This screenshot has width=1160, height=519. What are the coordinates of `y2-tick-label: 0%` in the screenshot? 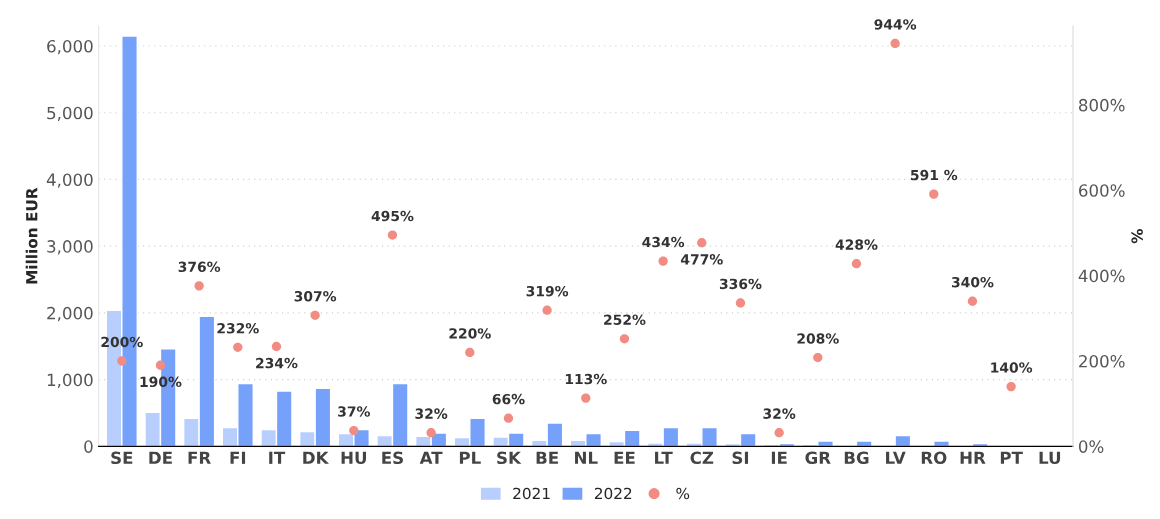 It's located at (1091, 446).